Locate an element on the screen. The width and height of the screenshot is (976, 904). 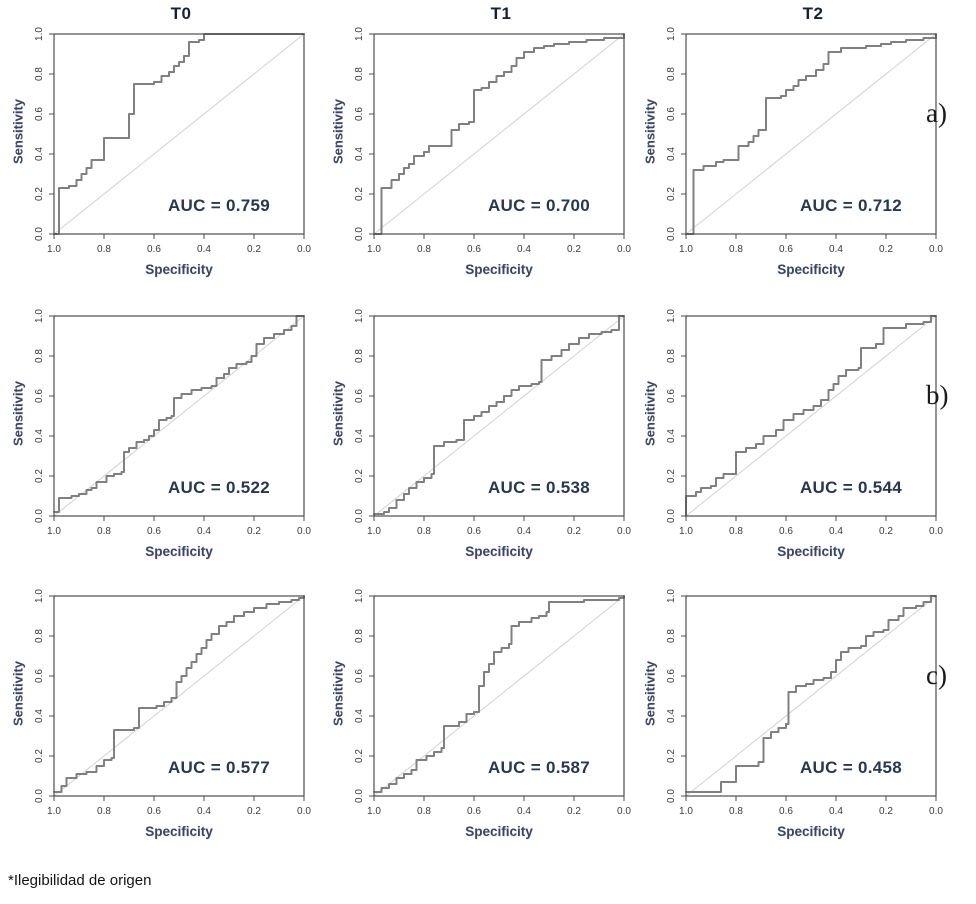
auc-value-label: AUC = 0.577 is located at coordinates (219, 767).